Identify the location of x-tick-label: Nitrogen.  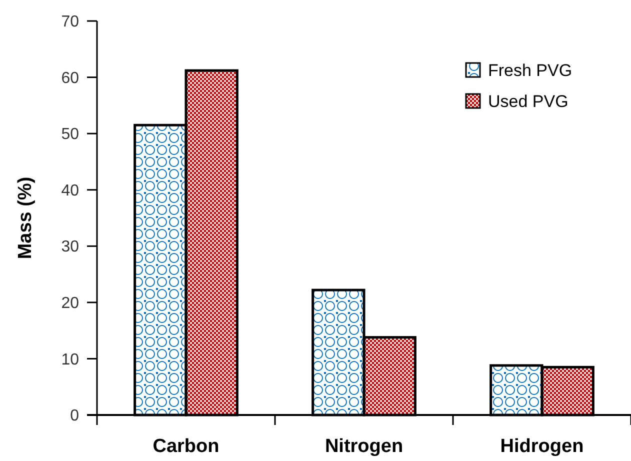
(364, 446).